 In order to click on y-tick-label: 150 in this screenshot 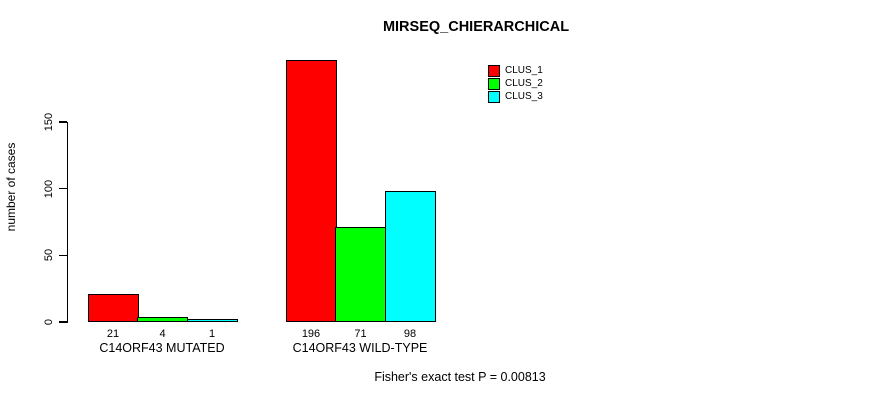, I will do `click(49, 121)`.